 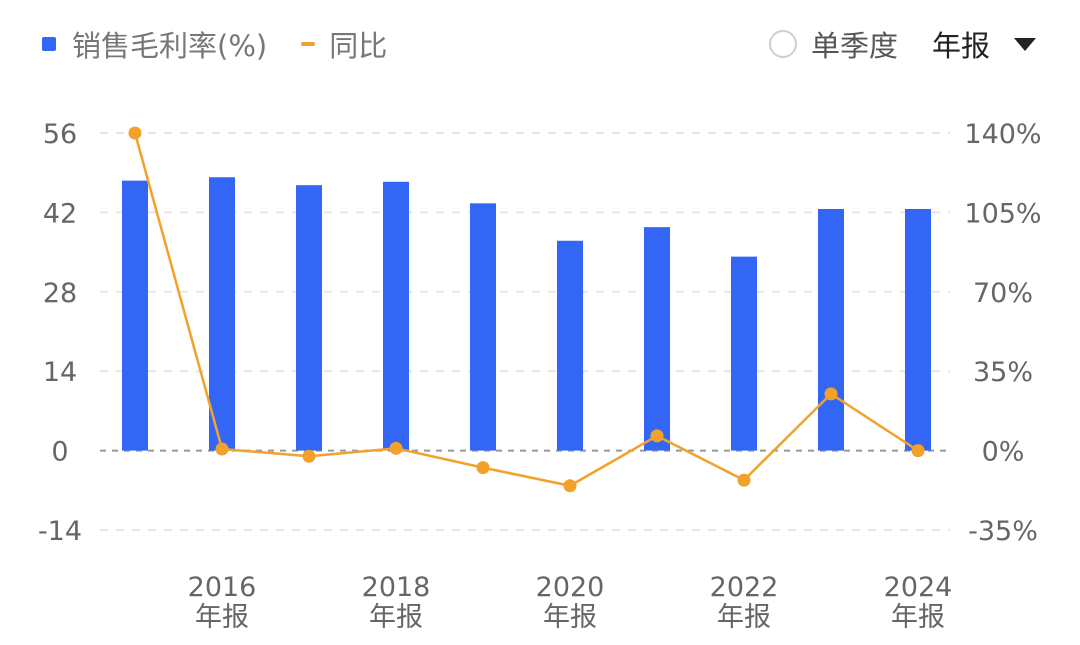 What do you see at coordinates (60, 293) in the screenshot?
I see `left-tick-label: 28` at bounding box center [60, 293].